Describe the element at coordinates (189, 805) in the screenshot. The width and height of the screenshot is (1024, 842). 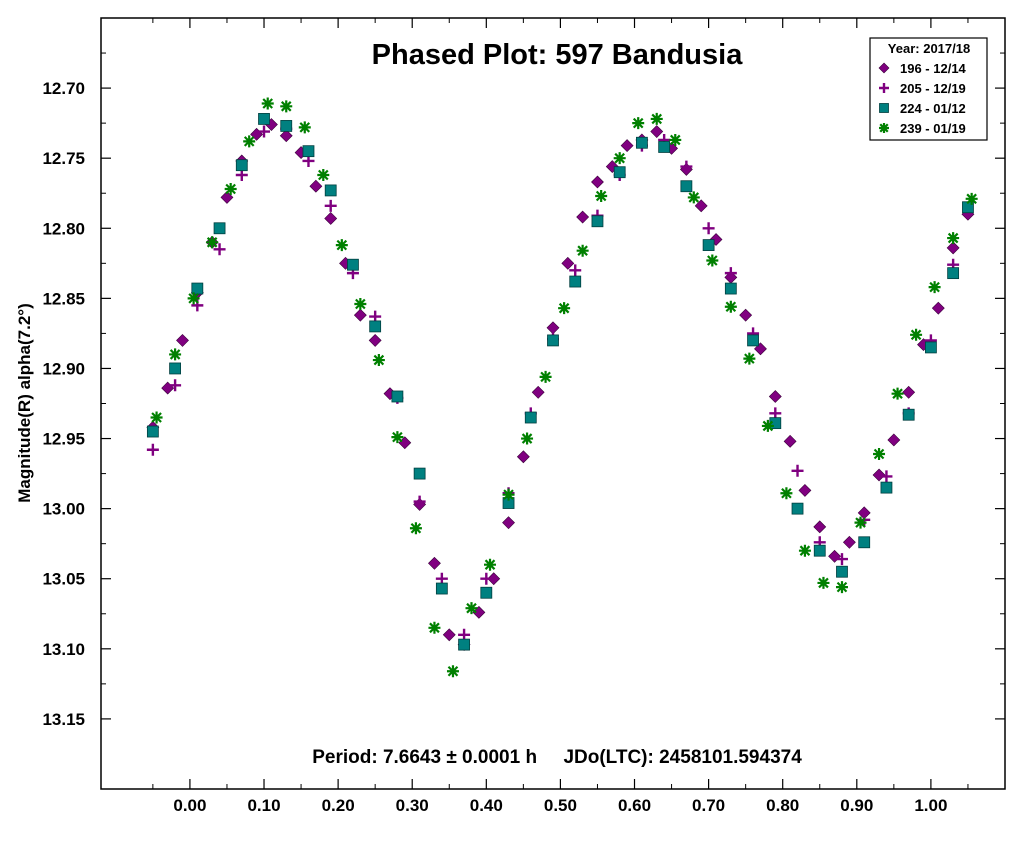
I see `x-tick-label: 0.00` at that location.